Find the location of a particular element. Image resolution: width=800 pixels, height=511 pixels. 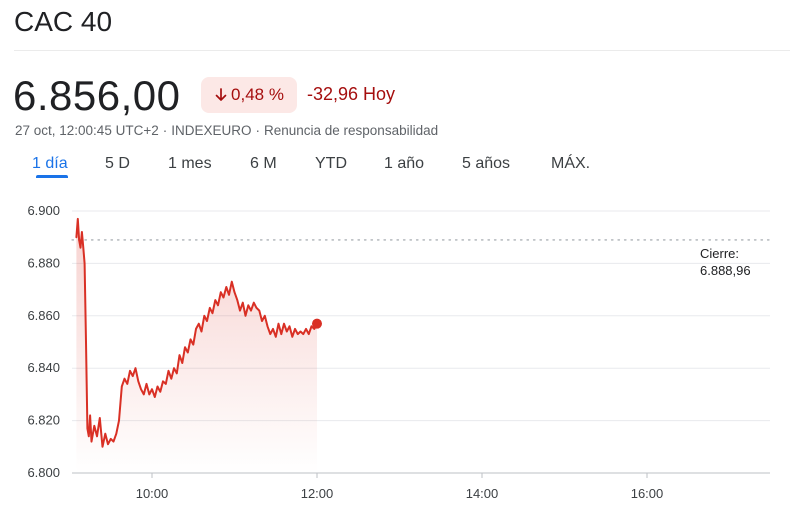

tab-1-day: 1 día is located at coordinates (50, 163).